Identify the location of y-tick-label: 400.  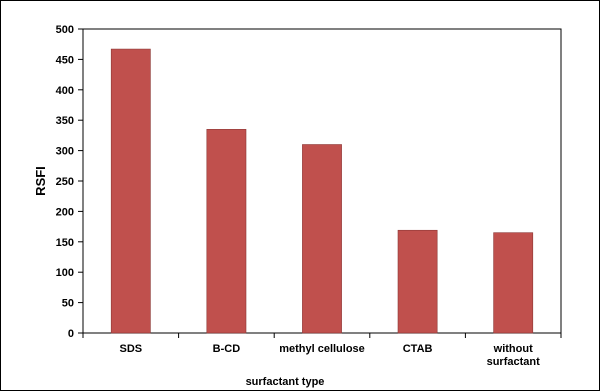
(65, 91).